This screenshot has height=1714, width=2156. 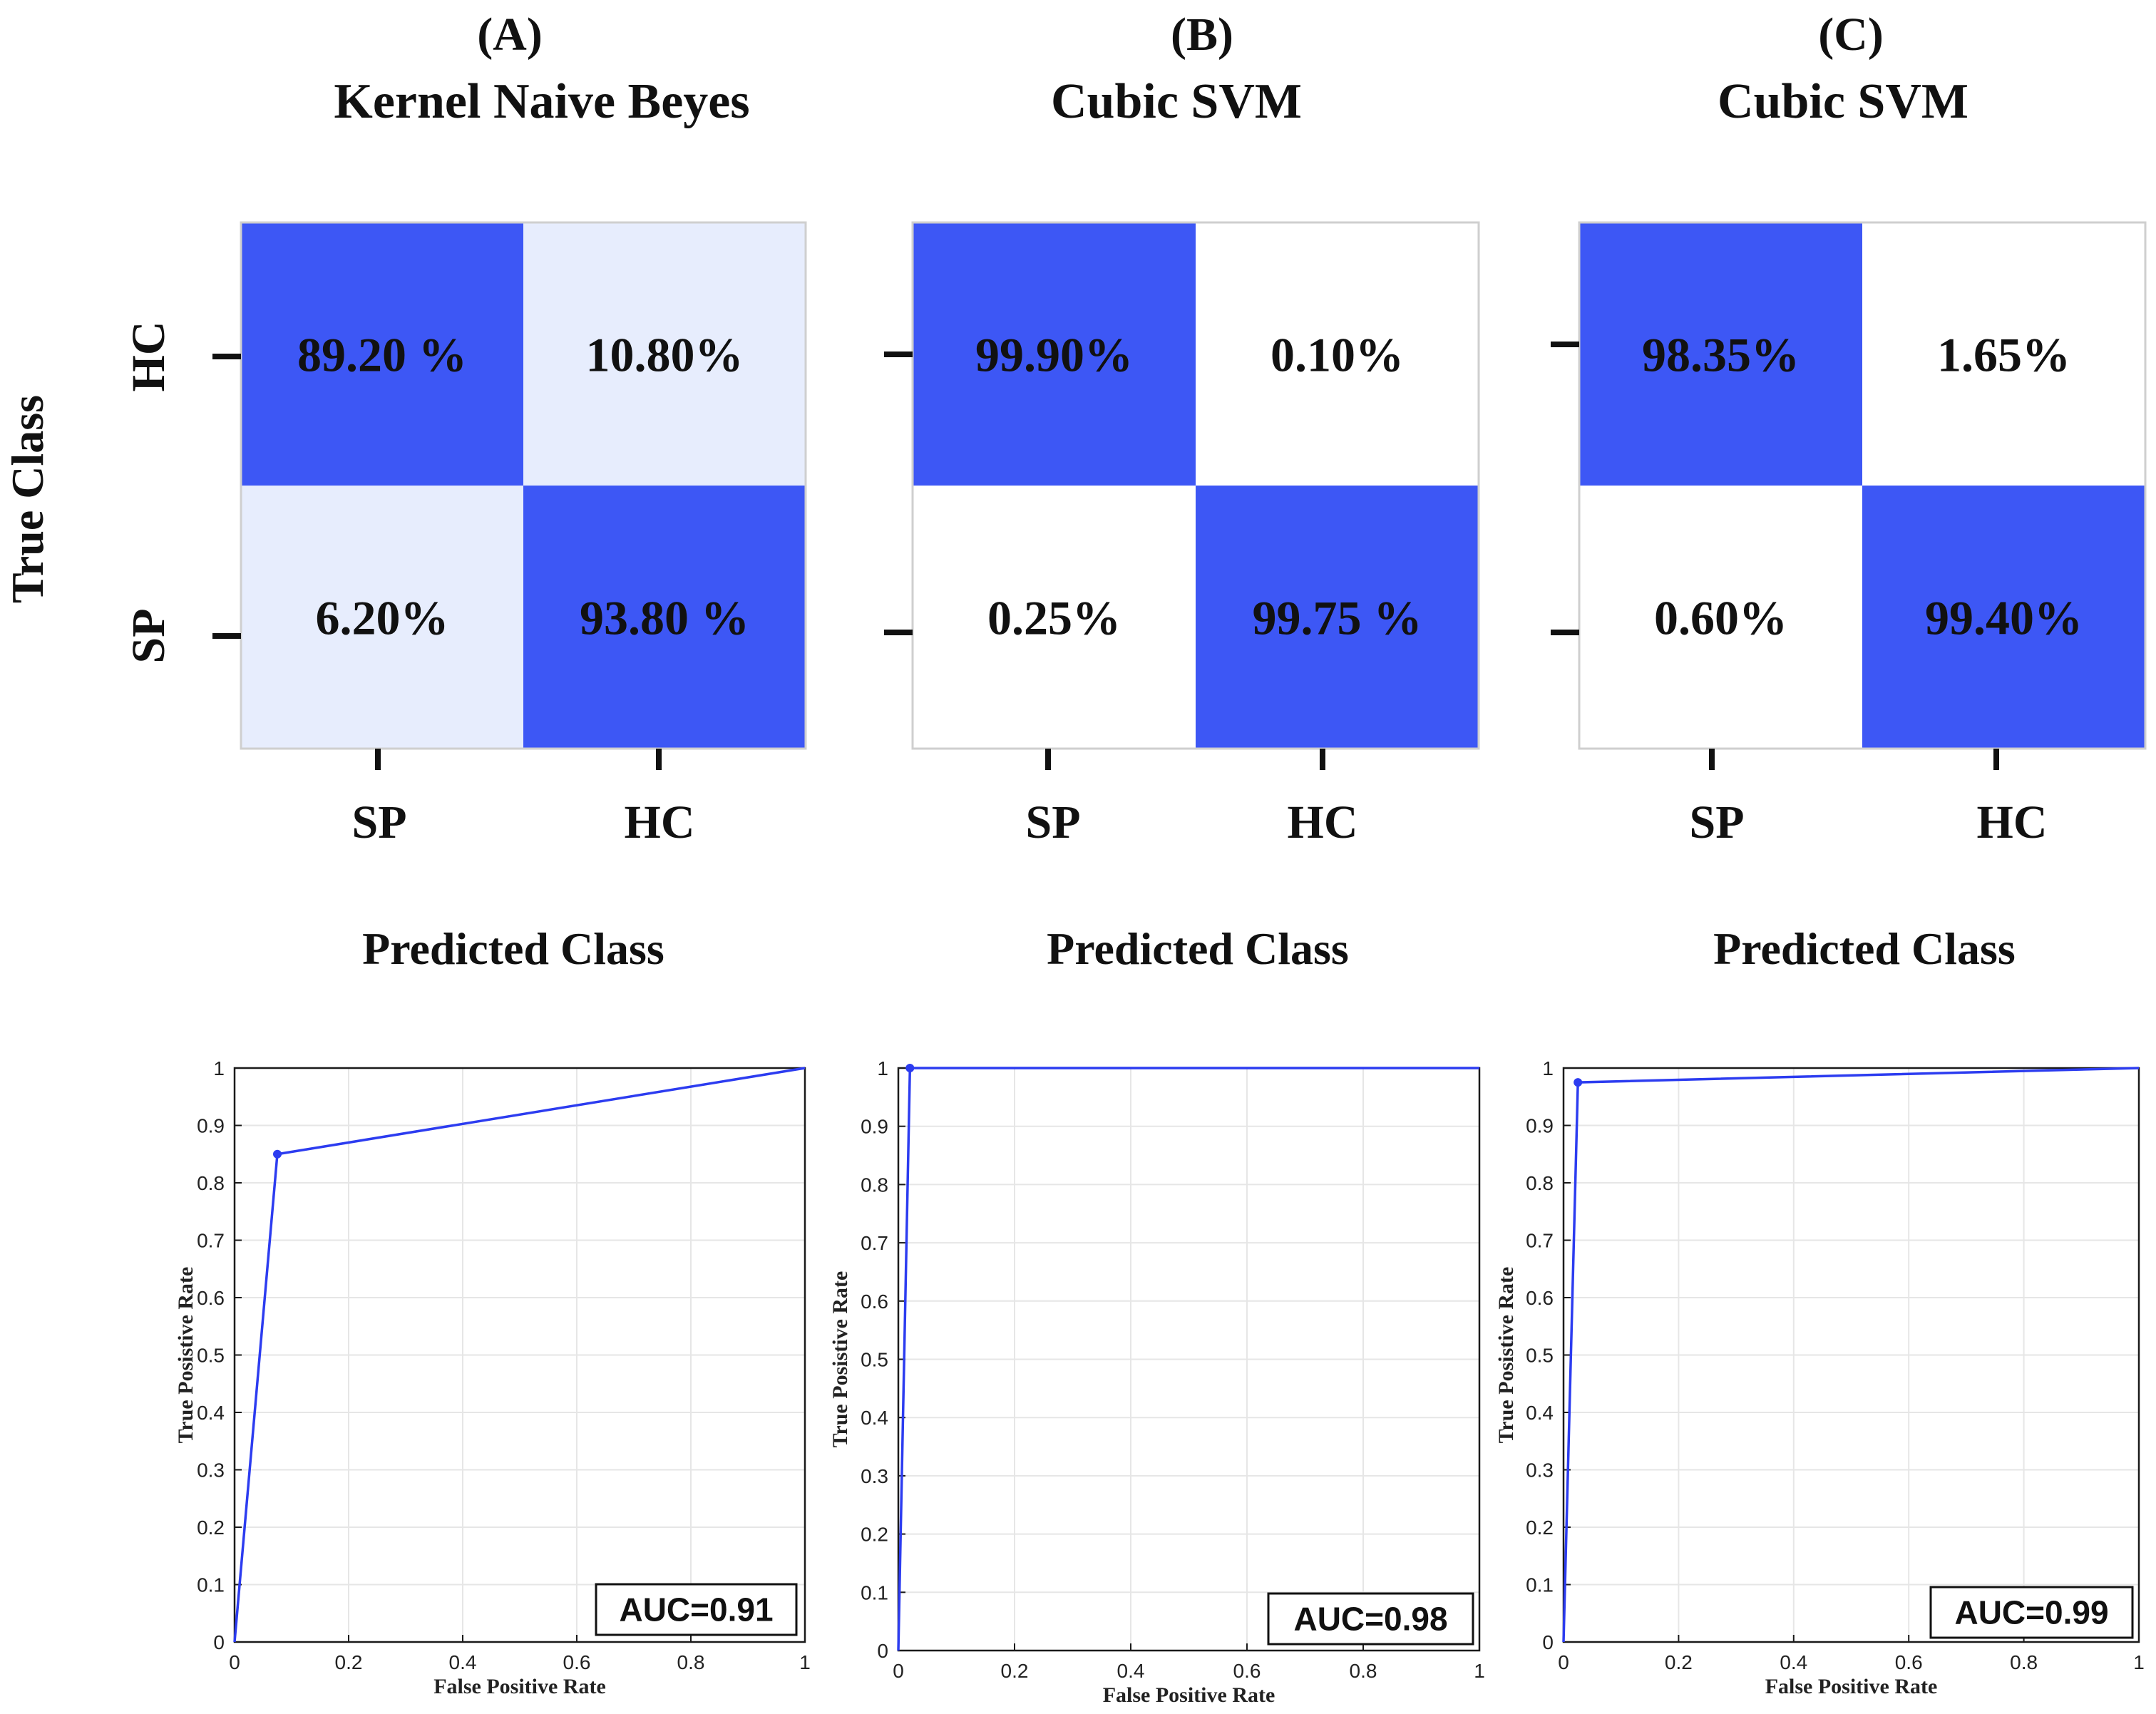 I want to click on panel-a-letter: (A), so click(x=510, y=35).